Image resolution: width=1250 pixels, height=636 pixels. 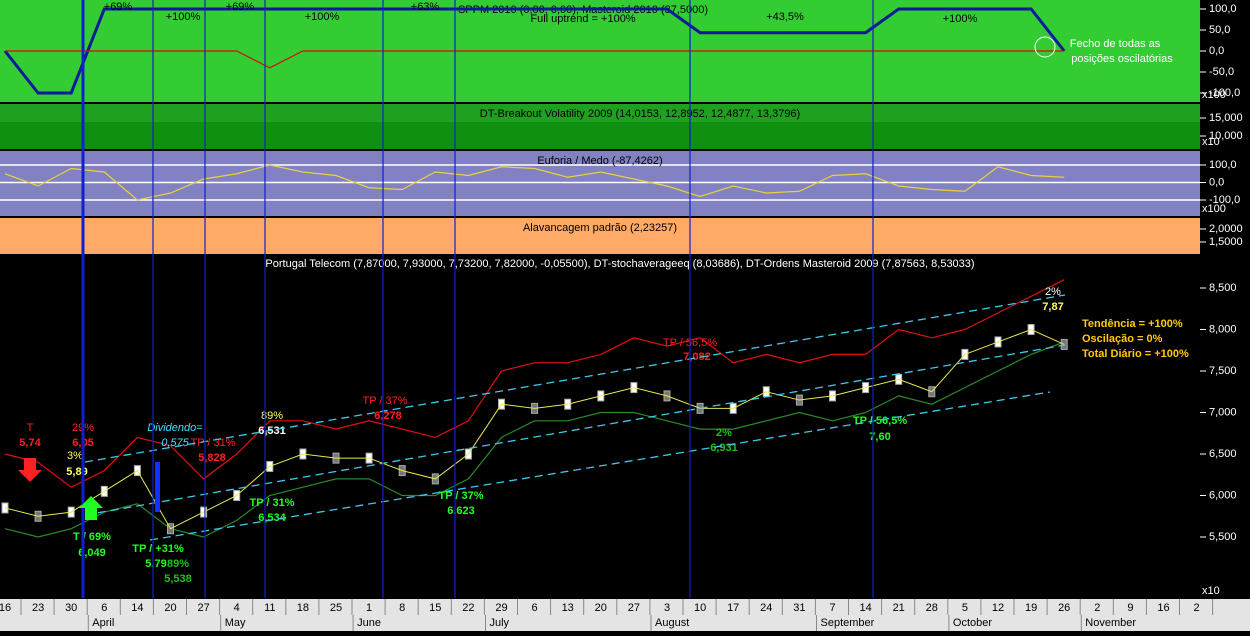 What do you see at coordinates (103, 623) in the screenshot?
I see `month-label: April` at bounding box center [103, 623].